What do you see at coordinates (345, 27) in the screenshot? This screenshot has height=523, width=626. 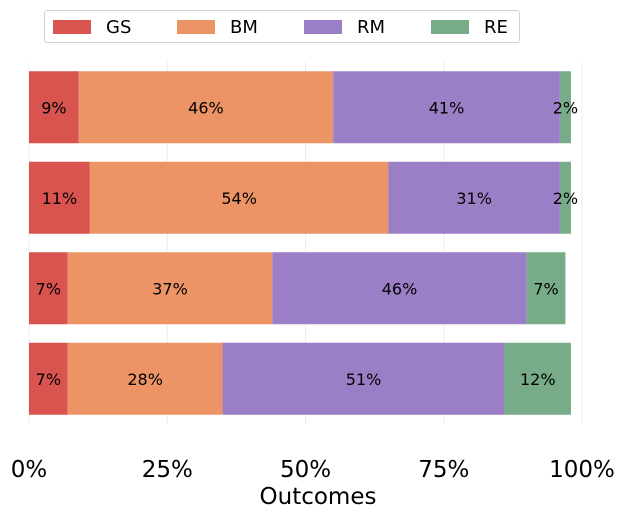 I see `legend-item-rm: RM` at bounding box center [345, 27].